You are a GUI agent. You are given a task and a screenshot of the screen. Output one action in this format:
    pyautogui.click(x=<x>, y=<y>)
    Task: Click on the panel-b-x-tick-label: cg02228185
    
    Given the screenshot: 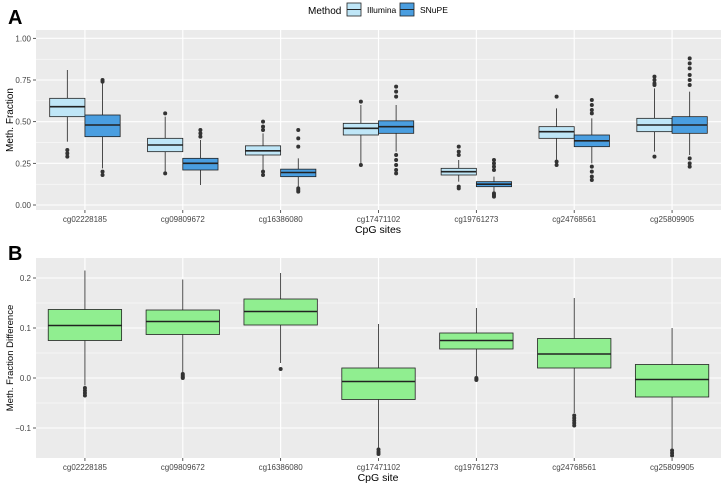 What is the action you would take?
    pyautogui.click(x=85, y=467)
    